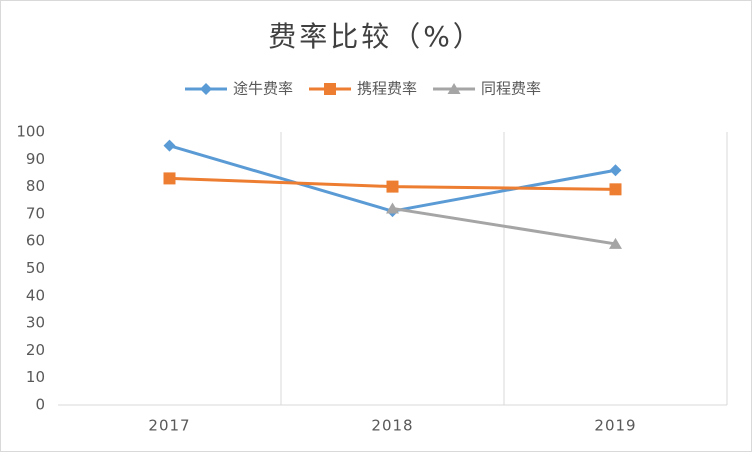  Describe the element at coordinates (35, 268) in the screenshot. I see `y-tick-label: 50` at that location.